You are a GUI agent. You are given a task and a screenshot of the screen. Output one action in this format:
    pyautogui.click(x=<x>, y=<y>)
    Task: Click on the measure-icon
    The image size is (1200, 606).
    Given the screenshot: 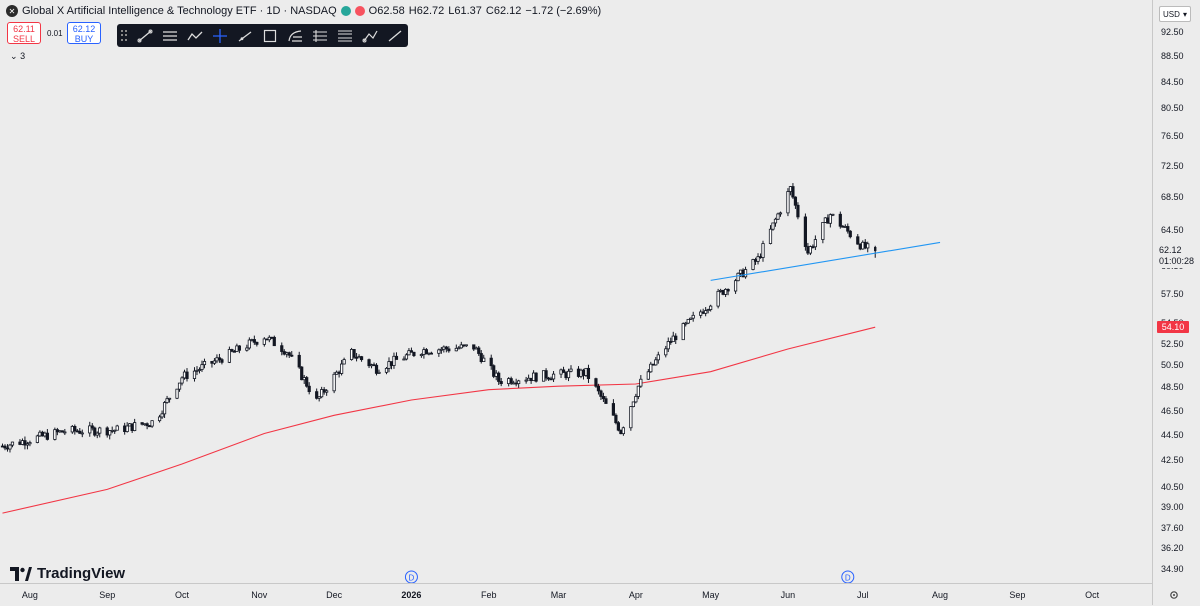 What is the action you would take?
    pyautogui.click(x=345, y=36)
    